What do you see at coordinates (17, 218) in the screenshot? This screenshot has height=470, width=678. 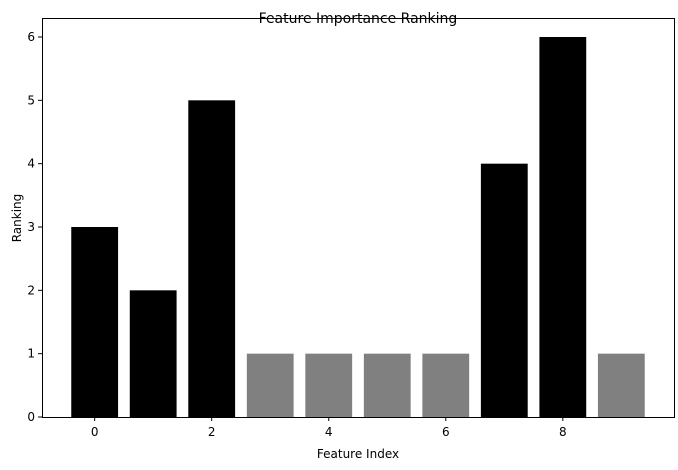 I see `y-axis-label: Ranking` at bounding box center [17, 218].